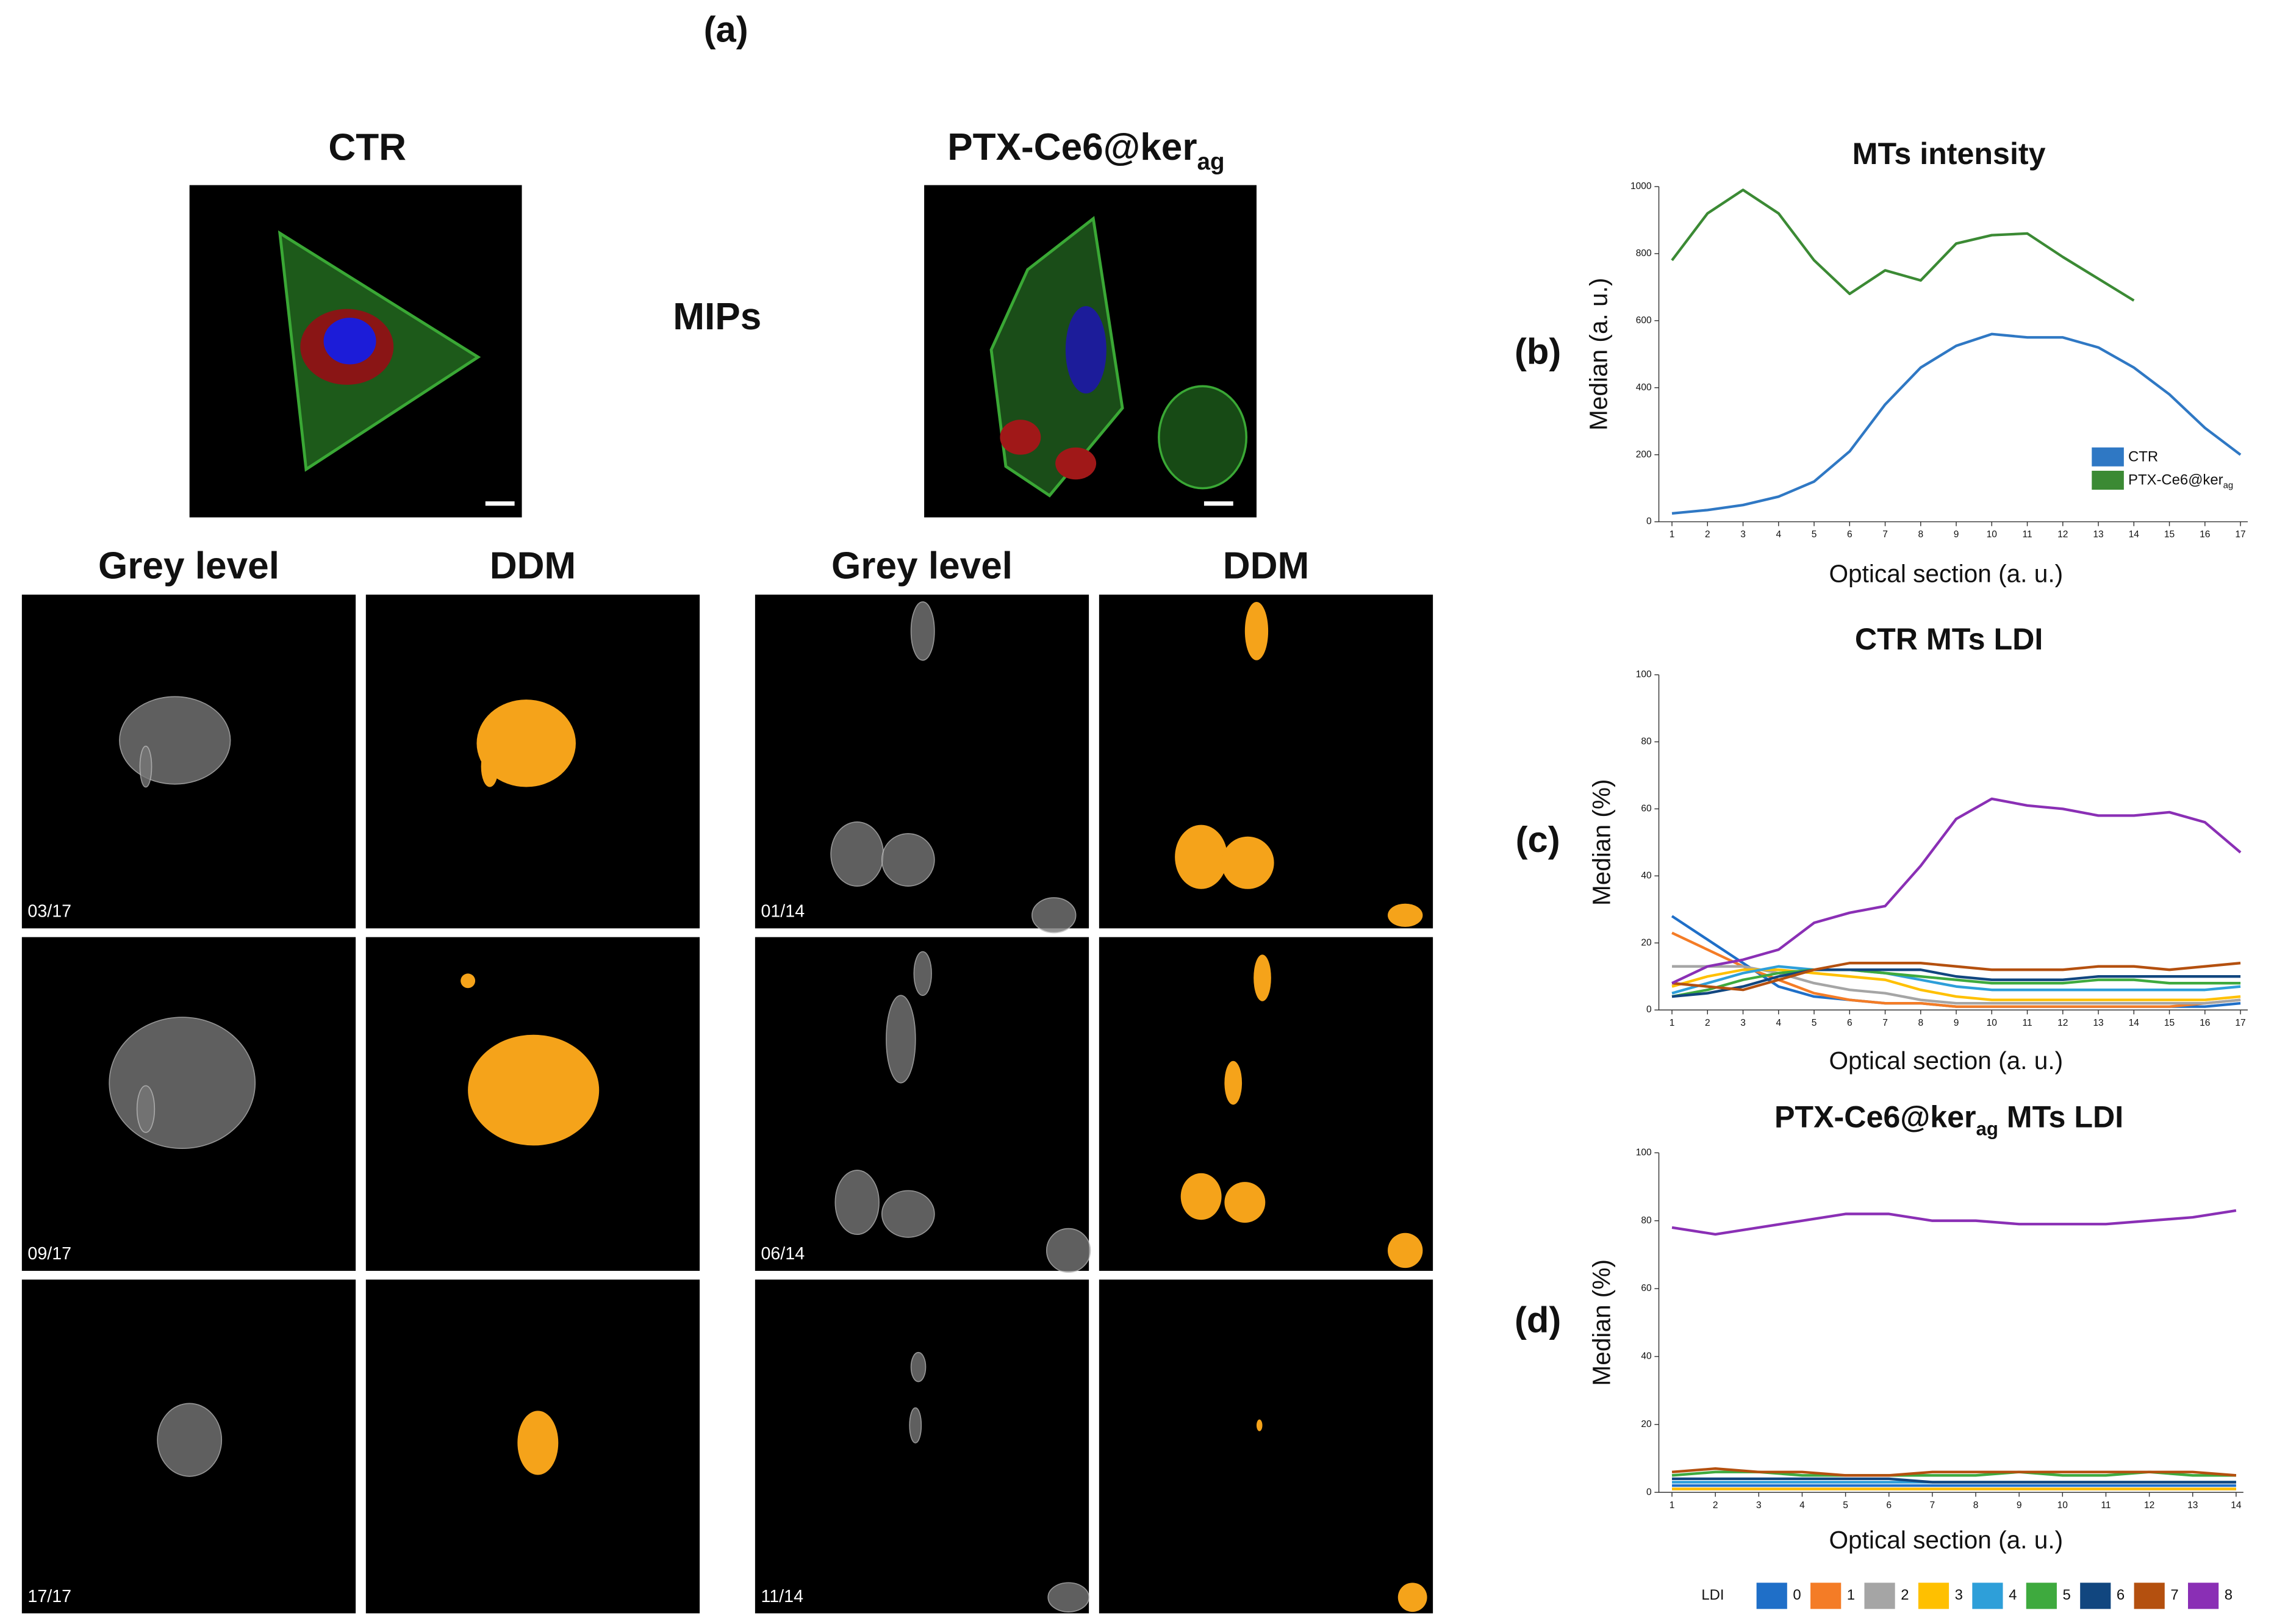 The width and height of the screenshot is (2274, 1624). I want to click on legend-label-part: ag, so click(2228, 486).